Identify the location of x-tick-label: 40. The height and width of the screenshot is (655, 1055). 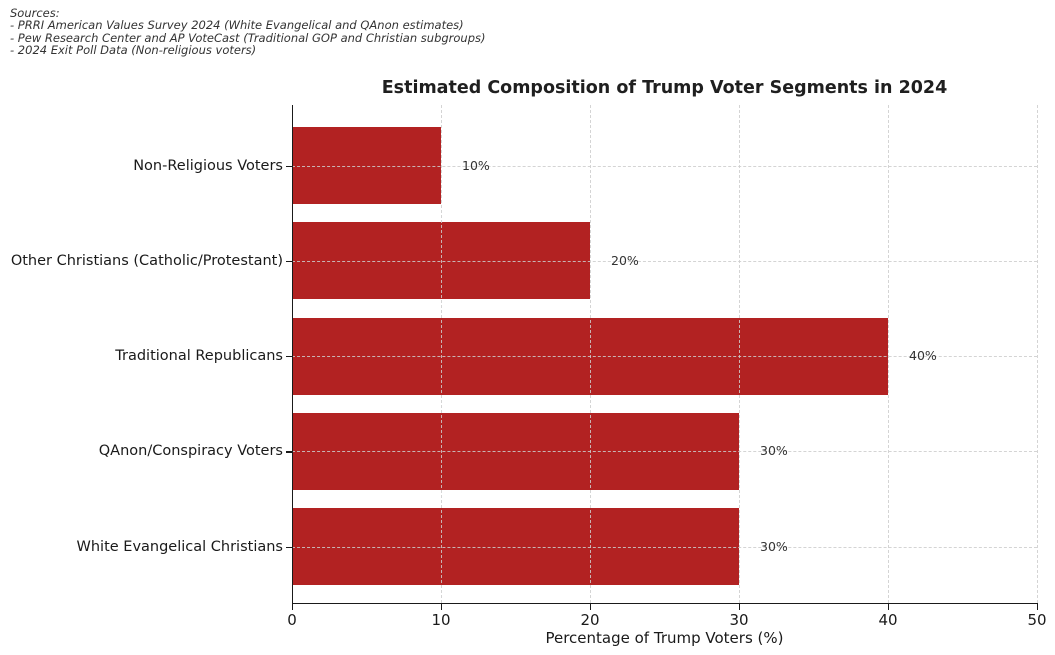
(888, 620).